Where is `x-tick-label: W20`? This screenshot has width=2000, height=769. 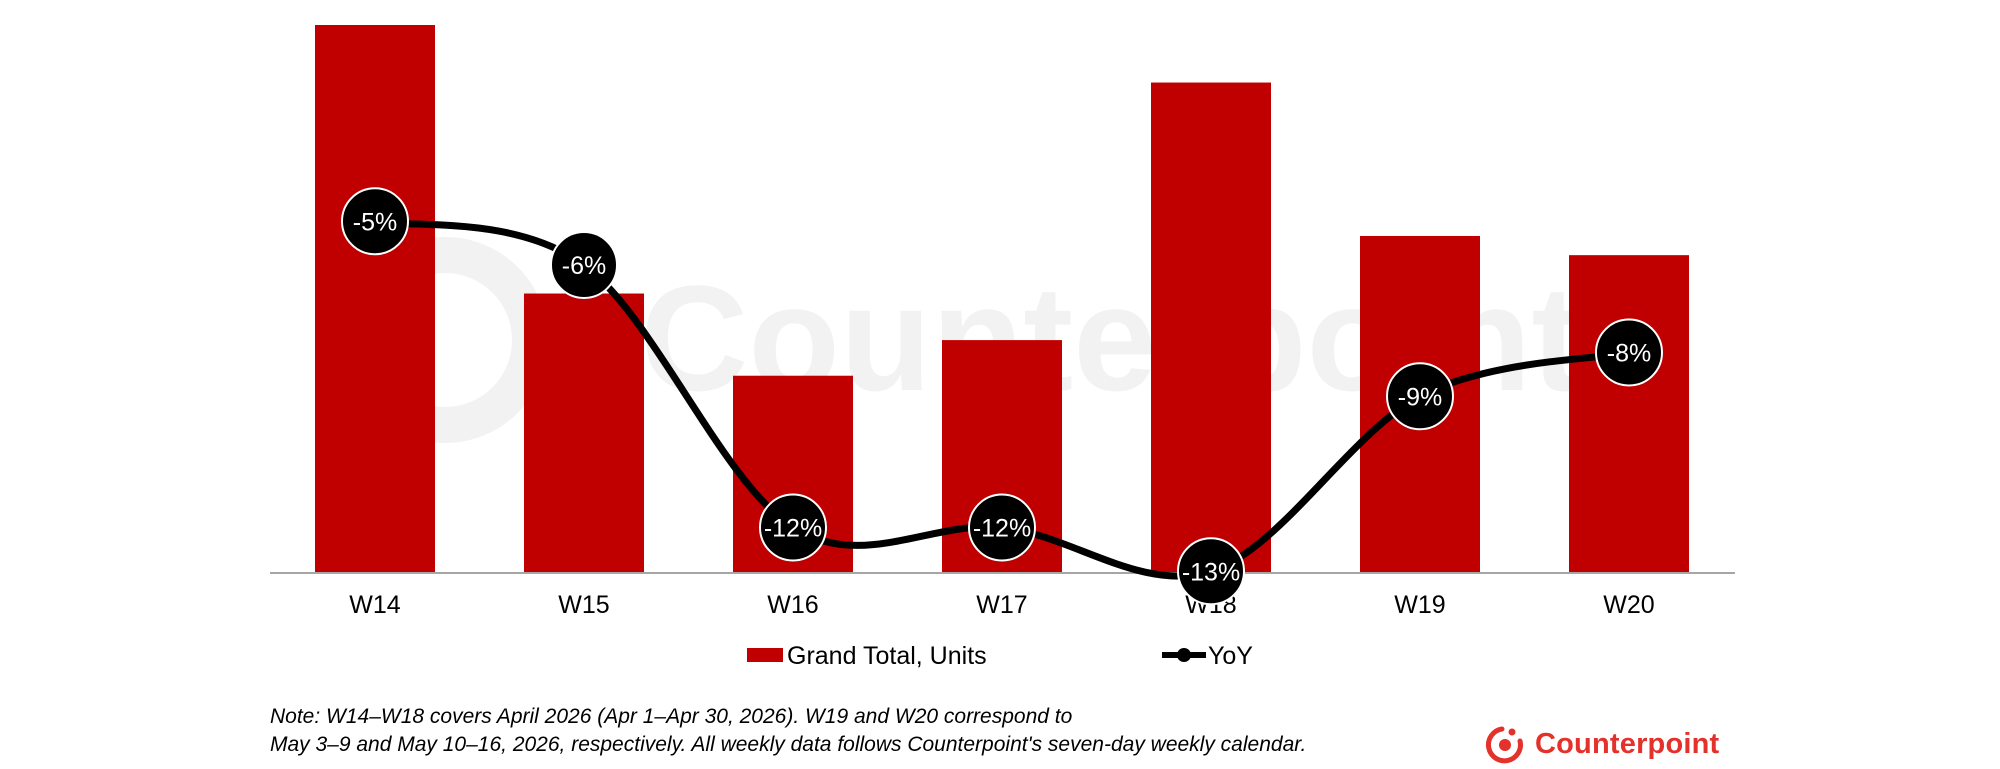 x-tick-label: W20 is located at coordinates (1628, 605).